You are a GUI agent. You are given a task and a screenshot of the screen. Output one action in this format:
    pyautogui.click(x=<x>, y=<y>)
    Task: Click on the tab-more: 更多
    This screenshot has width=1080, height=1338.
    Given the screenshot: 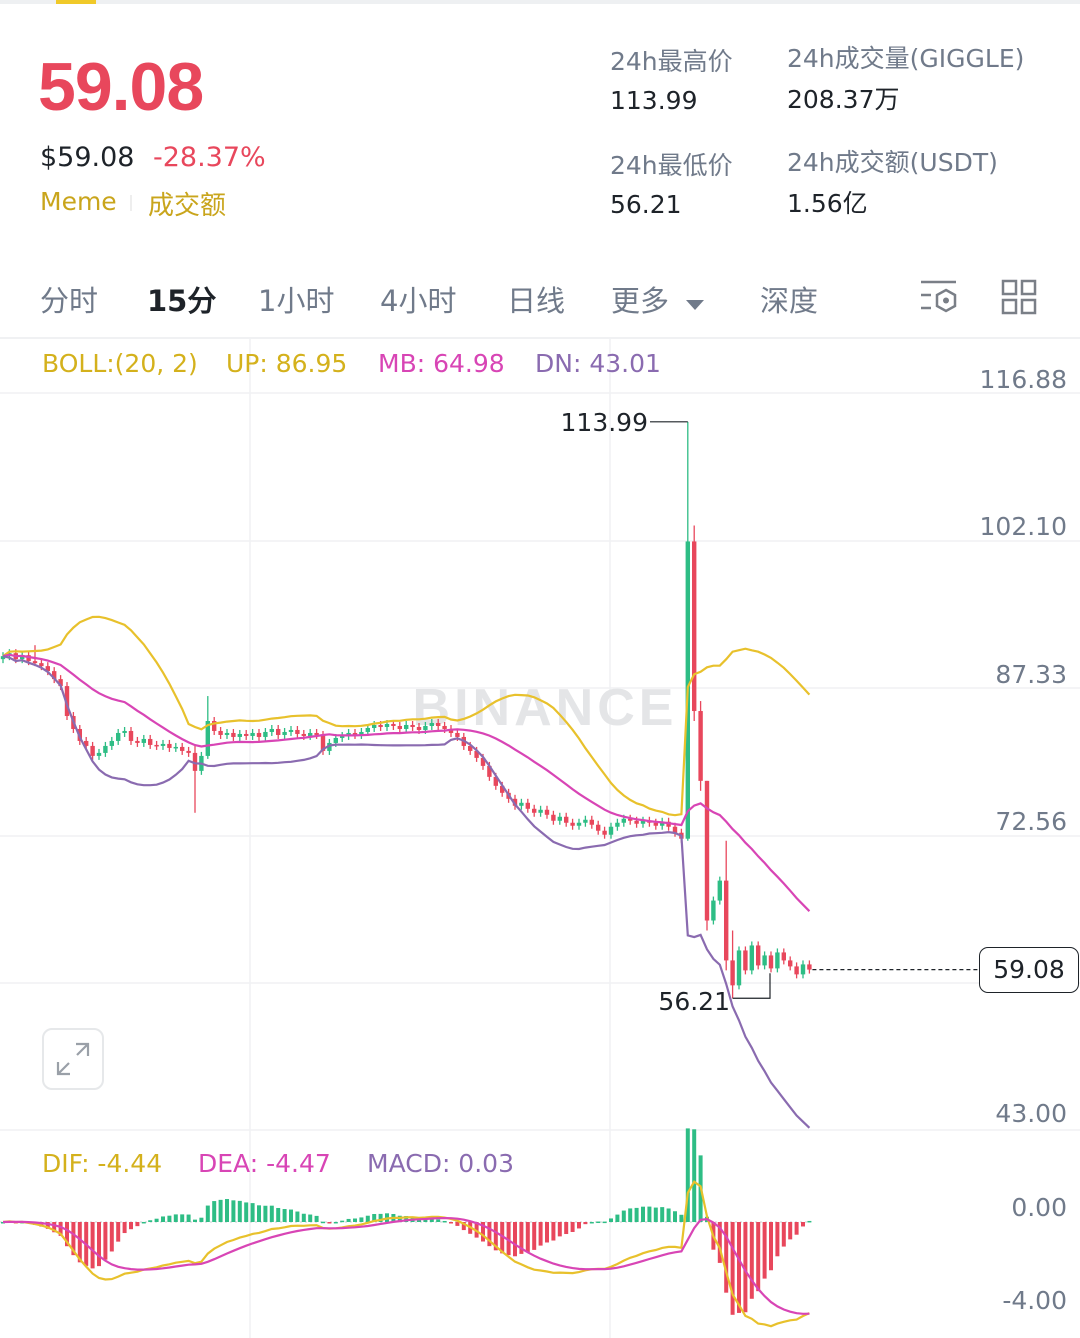 What is the action you would take?
    pyautogui.click(x=658, y=299)
    